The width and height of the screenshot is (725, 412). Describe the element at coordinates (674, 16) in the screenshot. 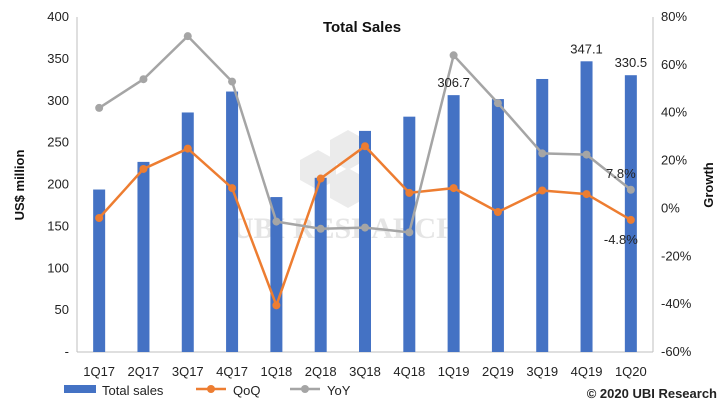

I see `y2-tick-label: 80%` at that location.